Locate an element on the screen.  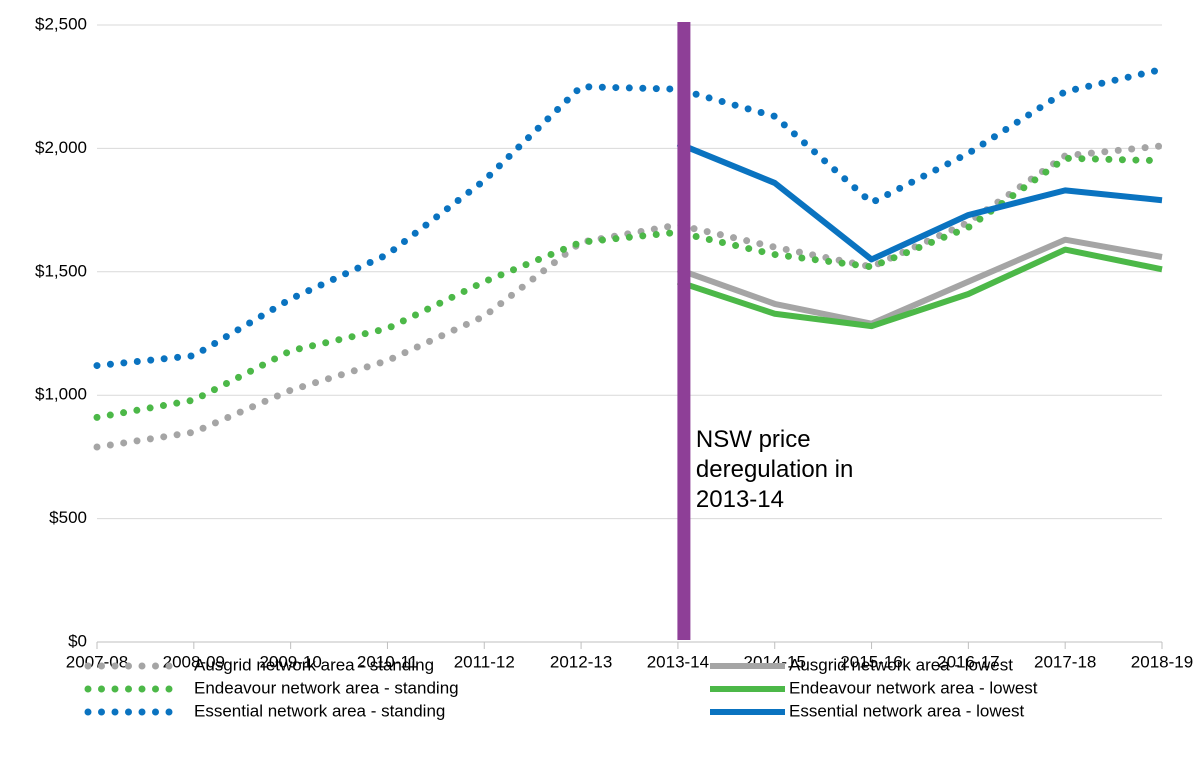
legend-label: Ausgrid network area - lowest is located at coordinates (901, 664).